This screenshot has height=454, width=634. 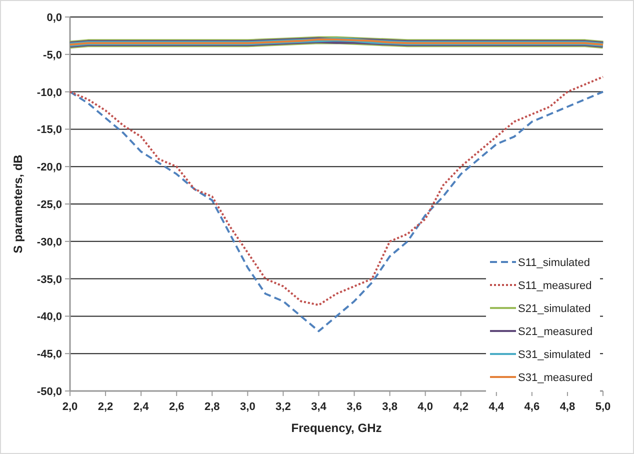 What do you see at coordinates (49, 354) in the screenshot?
I see `y-tick-label: -45,0` at bounding box center [49, 354].